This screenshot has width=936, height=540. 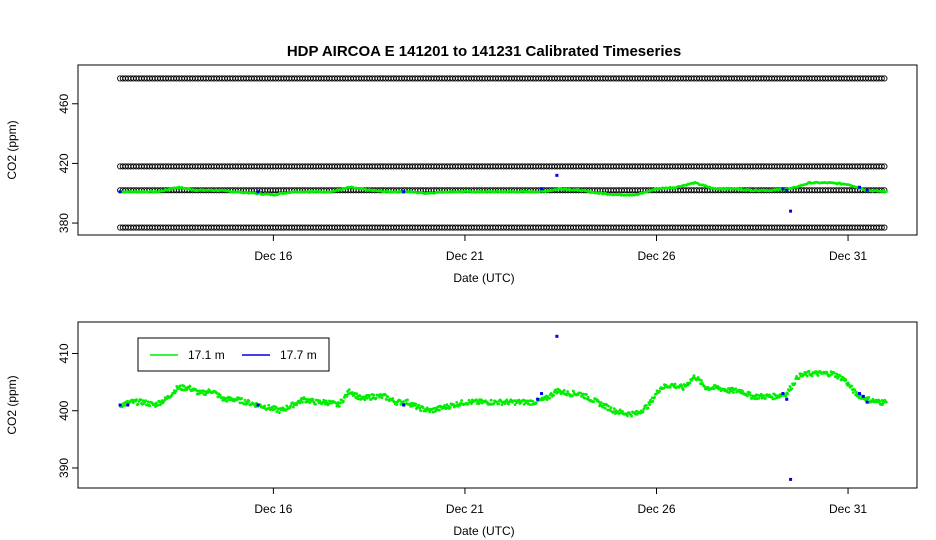 I want to click on top-x-axis: Dec 16 Dec 21 Dec 26 Dec 31, so click(x=560, y=249).